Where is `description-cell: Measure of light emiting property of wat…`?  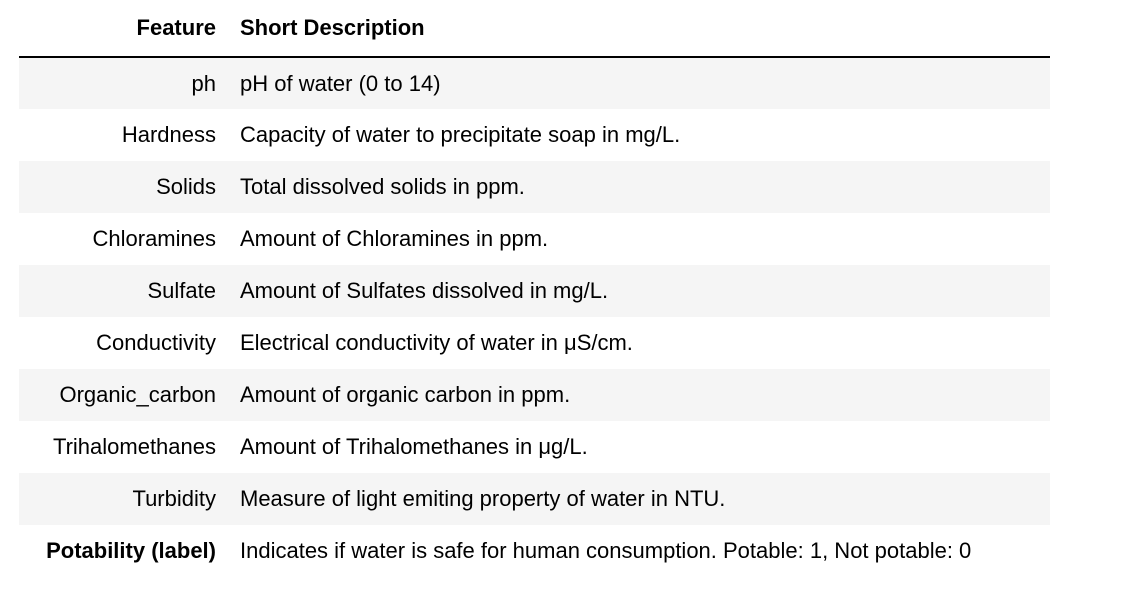 description-cell: Measure of light emiting property of wat… is located at coordinates (483, 498).